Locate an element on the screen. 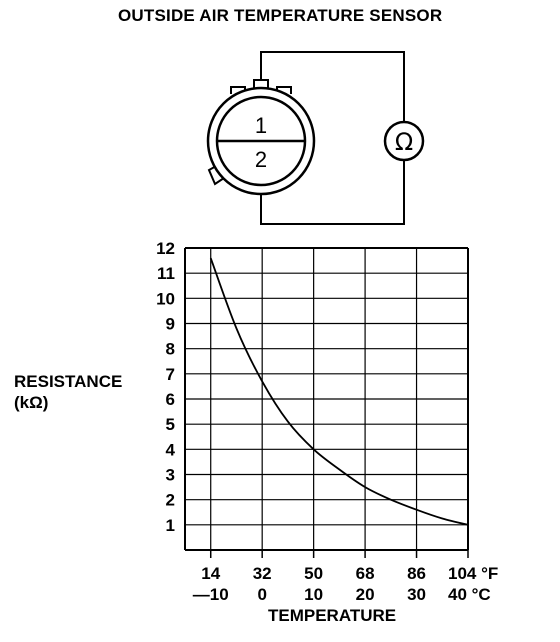  x-axis-label: TEMPERATURE is located at coordinates (332, 615).